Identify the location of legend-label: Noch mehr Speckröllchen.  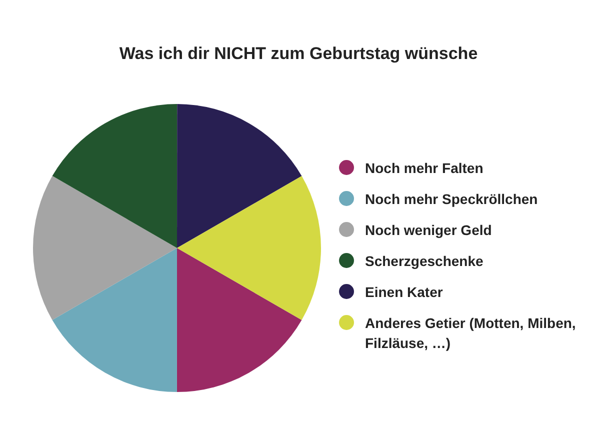
(451, 199).